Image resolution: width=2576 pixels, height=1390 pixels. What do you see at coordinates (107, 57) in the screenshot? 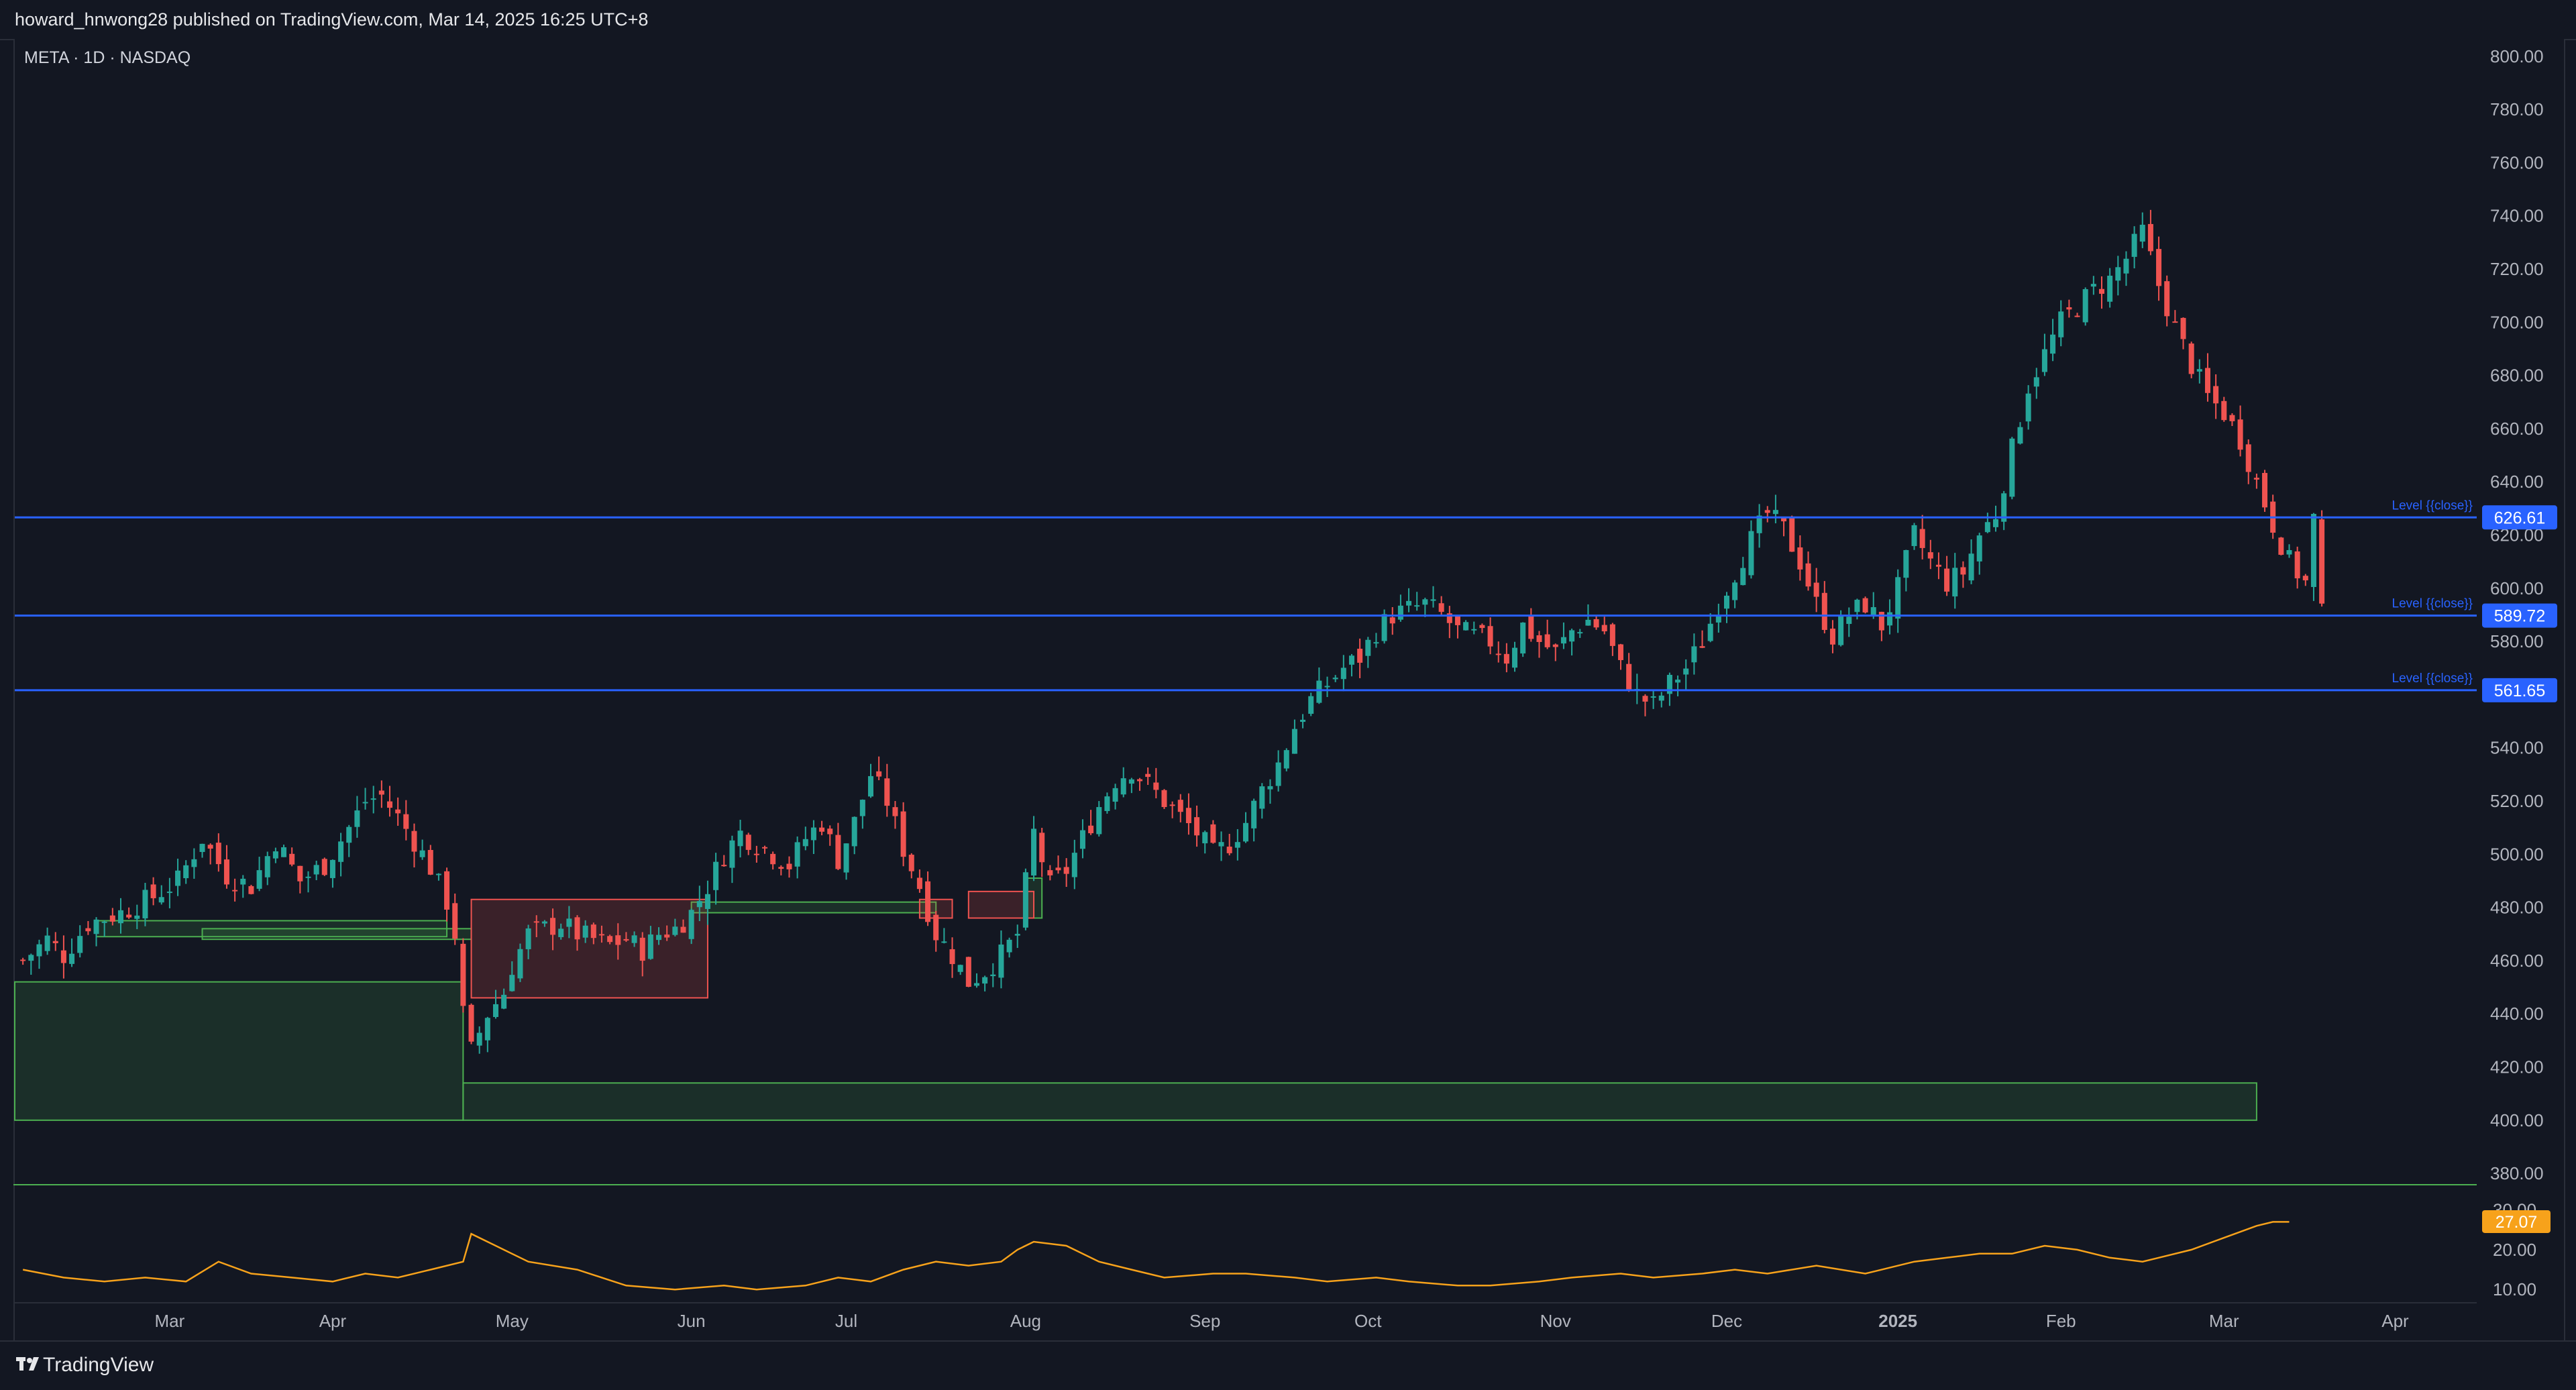
I see `symbol-legend: META · 1D · NASDAQ` at bounding box center [107, 57].